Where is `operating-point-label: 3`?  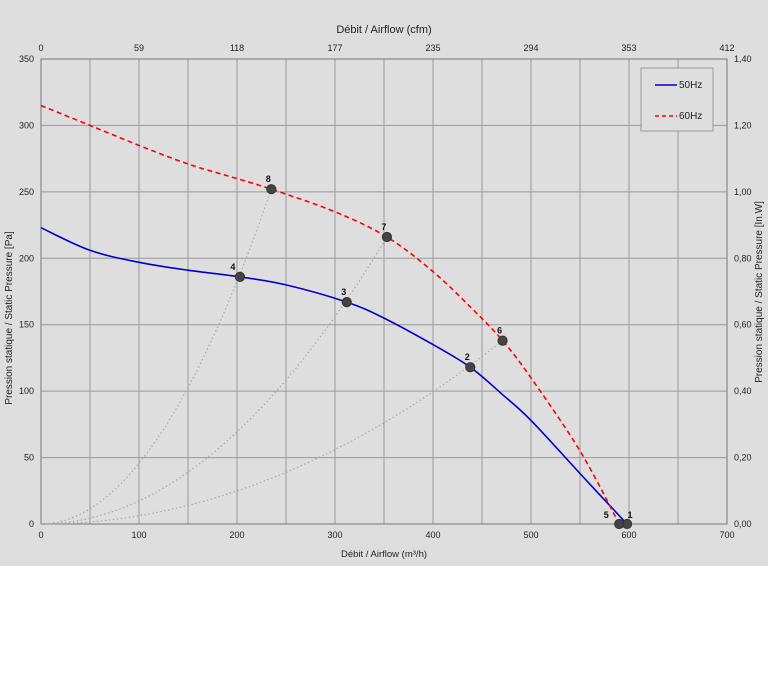 operating-point-label: 3 is located at coordinates (343, 292).